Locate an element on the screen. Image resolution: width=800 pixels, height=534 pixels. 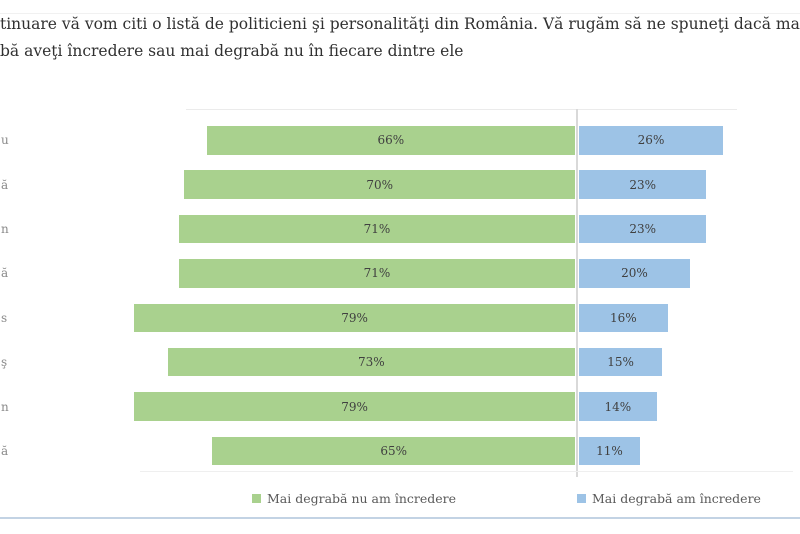
chart-row: s 79% 16% is located at coordinates (400, 318).